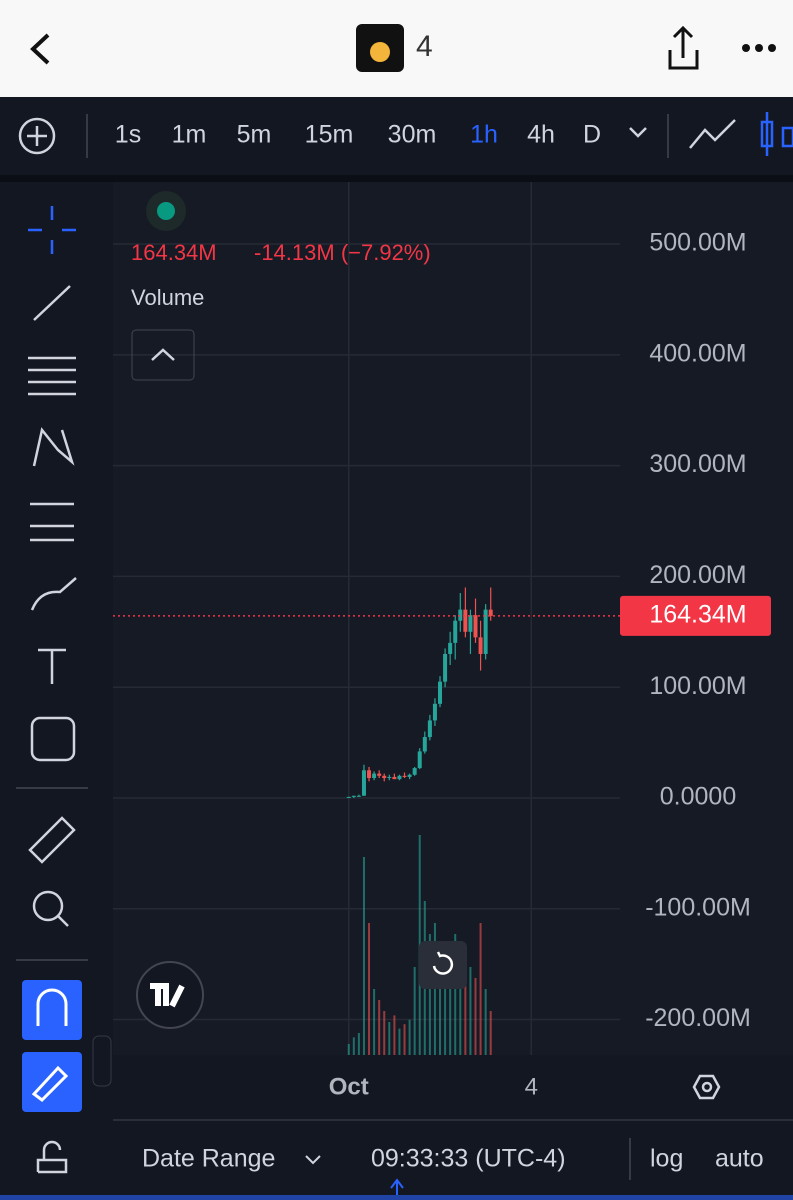 This screenshot has width=793, height=1200. I want to click on collapse-button, so click(163, 355).